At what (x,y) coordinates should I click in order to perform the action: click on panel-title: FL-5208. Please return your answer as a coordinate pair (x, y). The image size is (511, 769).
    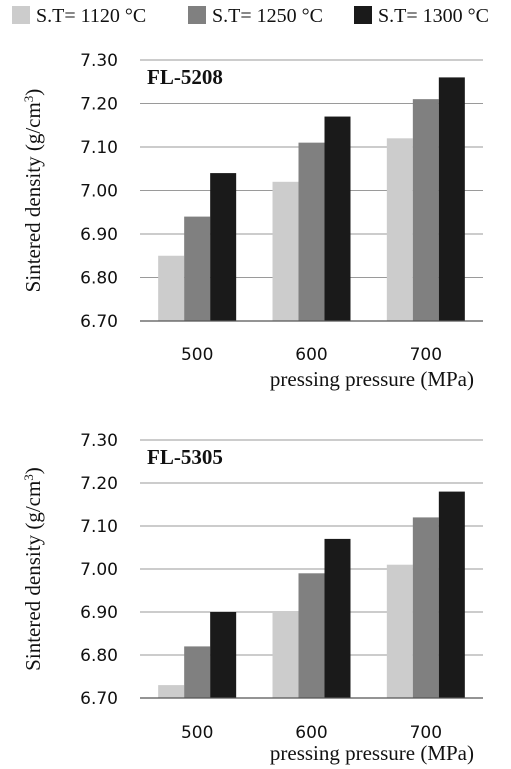
    Looking at the image, I should click on (185, 77).